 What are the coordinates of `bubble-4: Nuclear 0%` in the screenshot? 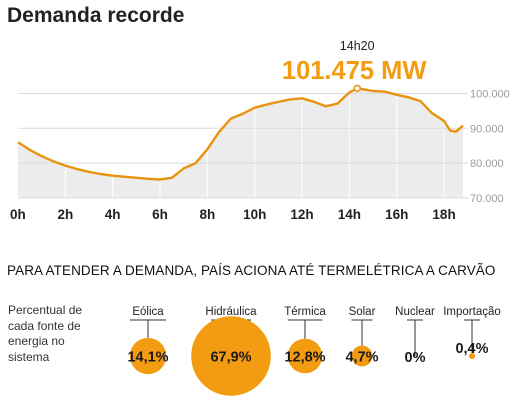 It's located at (415, 336).